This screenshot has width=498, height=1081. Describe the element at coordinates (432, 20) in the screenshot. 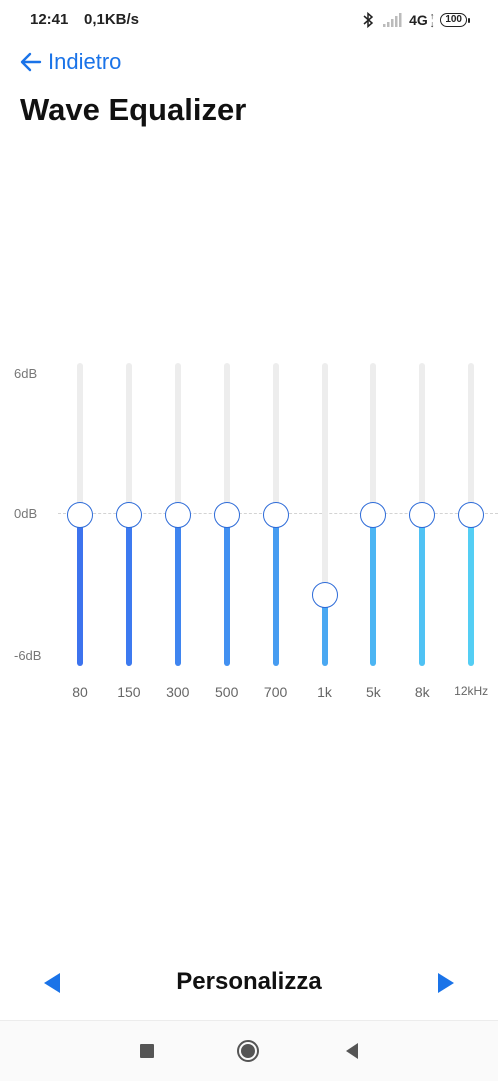

I see `data-arrows-icon: ↑ ↓` at that location.